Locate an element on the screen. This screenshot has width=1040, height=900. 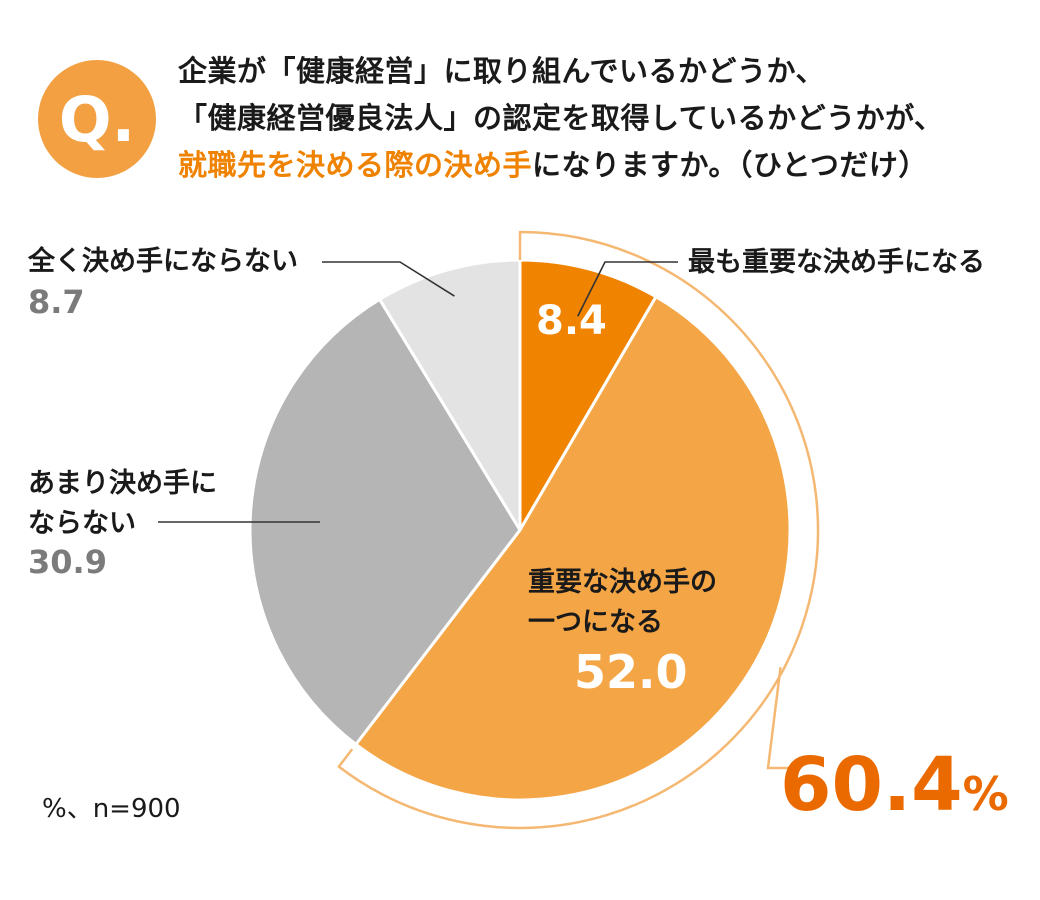
value-not-at-all: 8.7 is located at coordinates (56, 302).